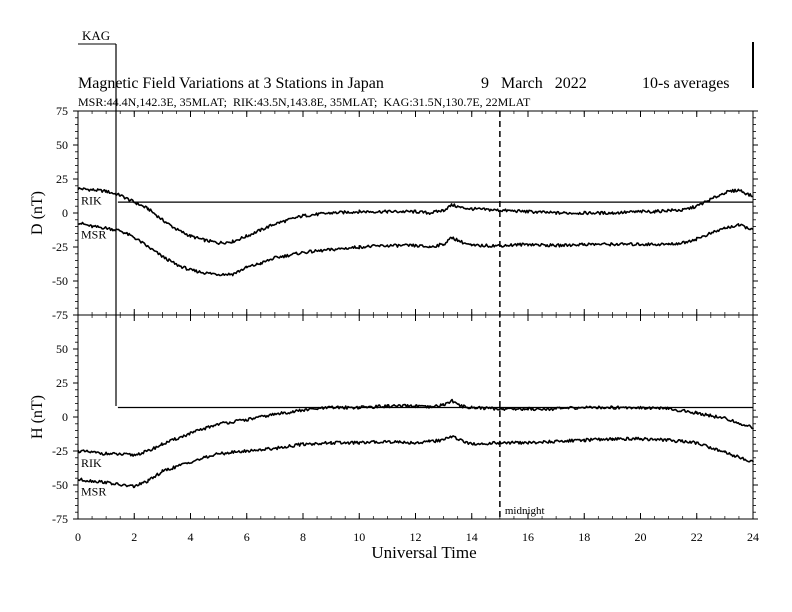 The width and height of the screenshot is (792, 612). Describe the element at coordinates (37, 213) in the screenshot. I see `d-panel-ylabel: D (nT)` at that location.